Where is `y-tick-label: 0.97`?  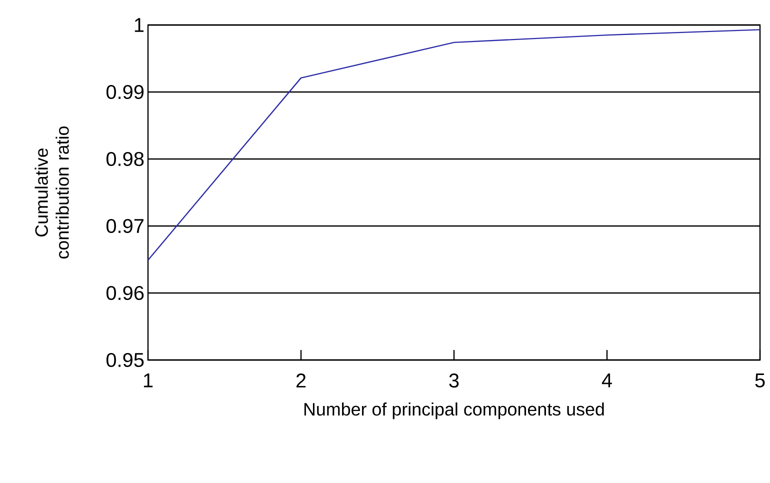 y-tick-label: 0.97 is located at coordinates (125, 226).